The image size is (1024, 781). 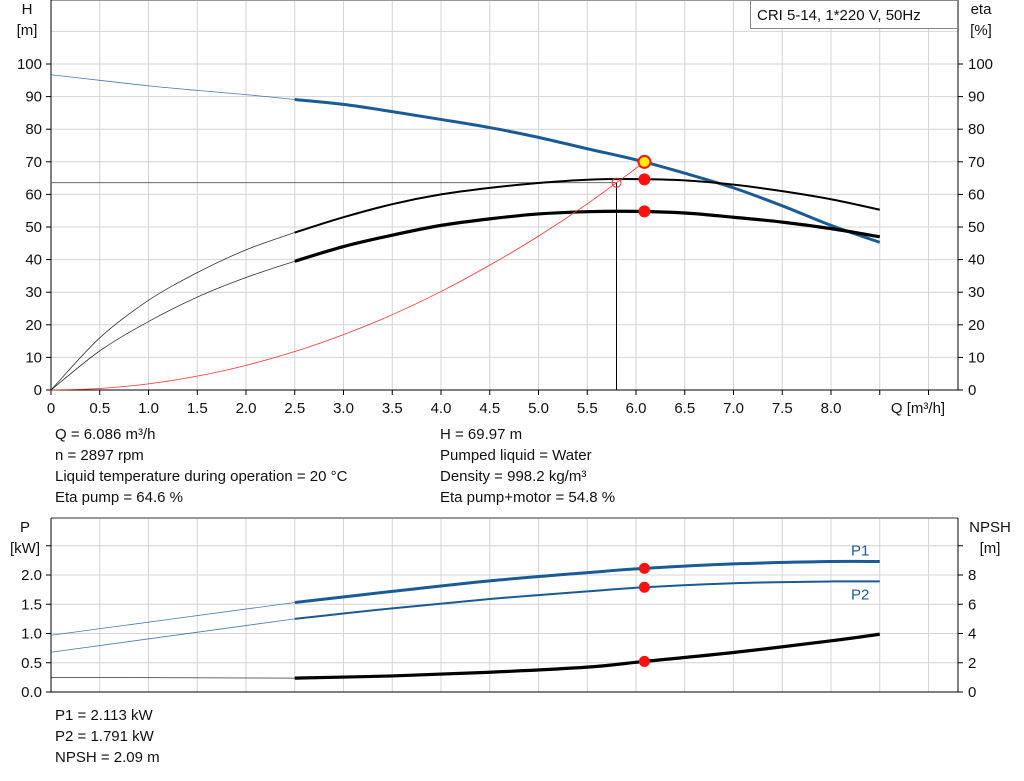 I want to click on info-q: Q = 6.086 m³/h, so click(x=105, y=434).